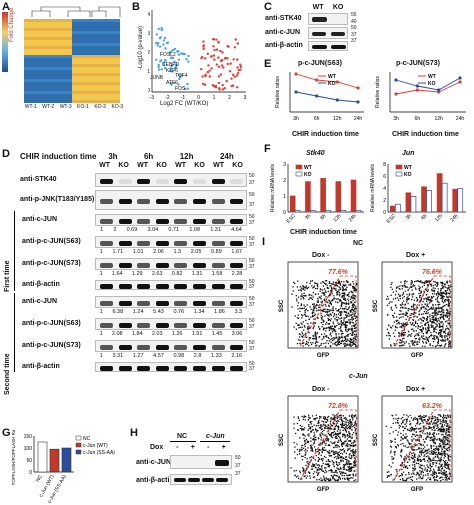 This screenshot has height=505, width=474. Describe the element at coordinates (353, 218) in the screenshot. I see `x-tick: 24h` at that location.